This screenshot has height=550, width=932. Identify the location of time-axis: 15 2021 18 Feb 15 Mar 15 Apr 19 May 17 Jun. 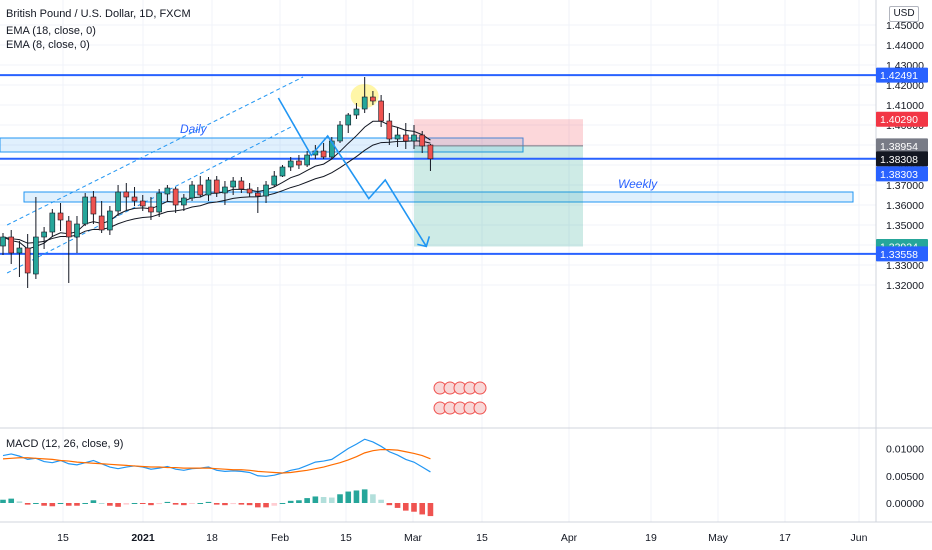
(462, 538).